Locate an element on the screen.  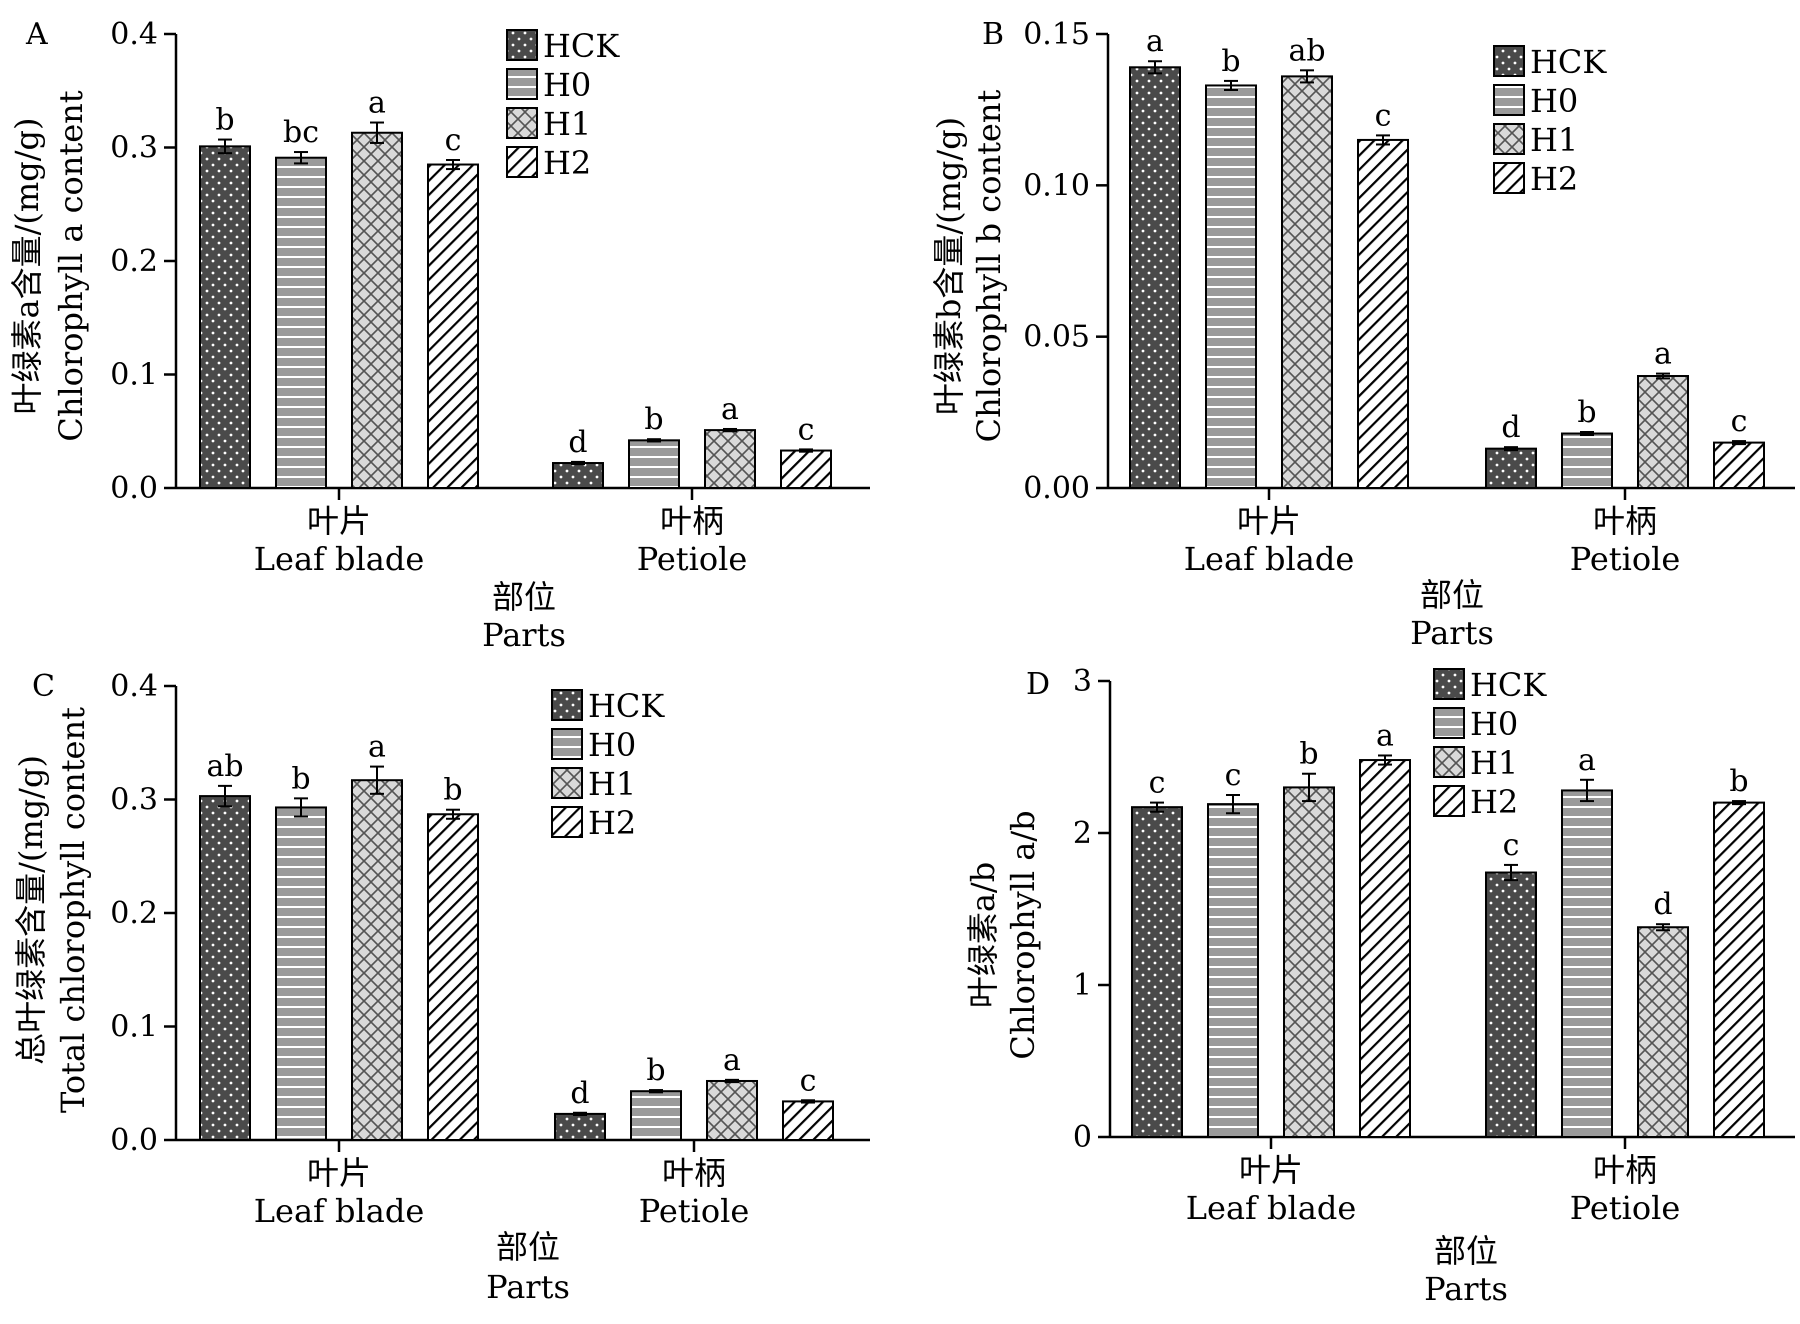
legend-label-hck: HCK is located at coordinates (1508, 685).